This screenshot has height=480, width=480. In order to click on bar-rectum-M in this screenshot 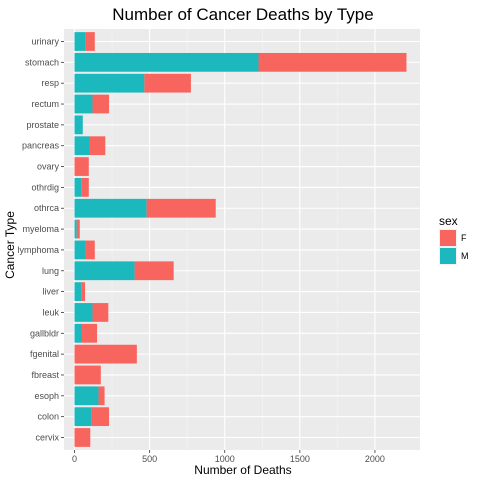, I will do `click(84, 104)`.